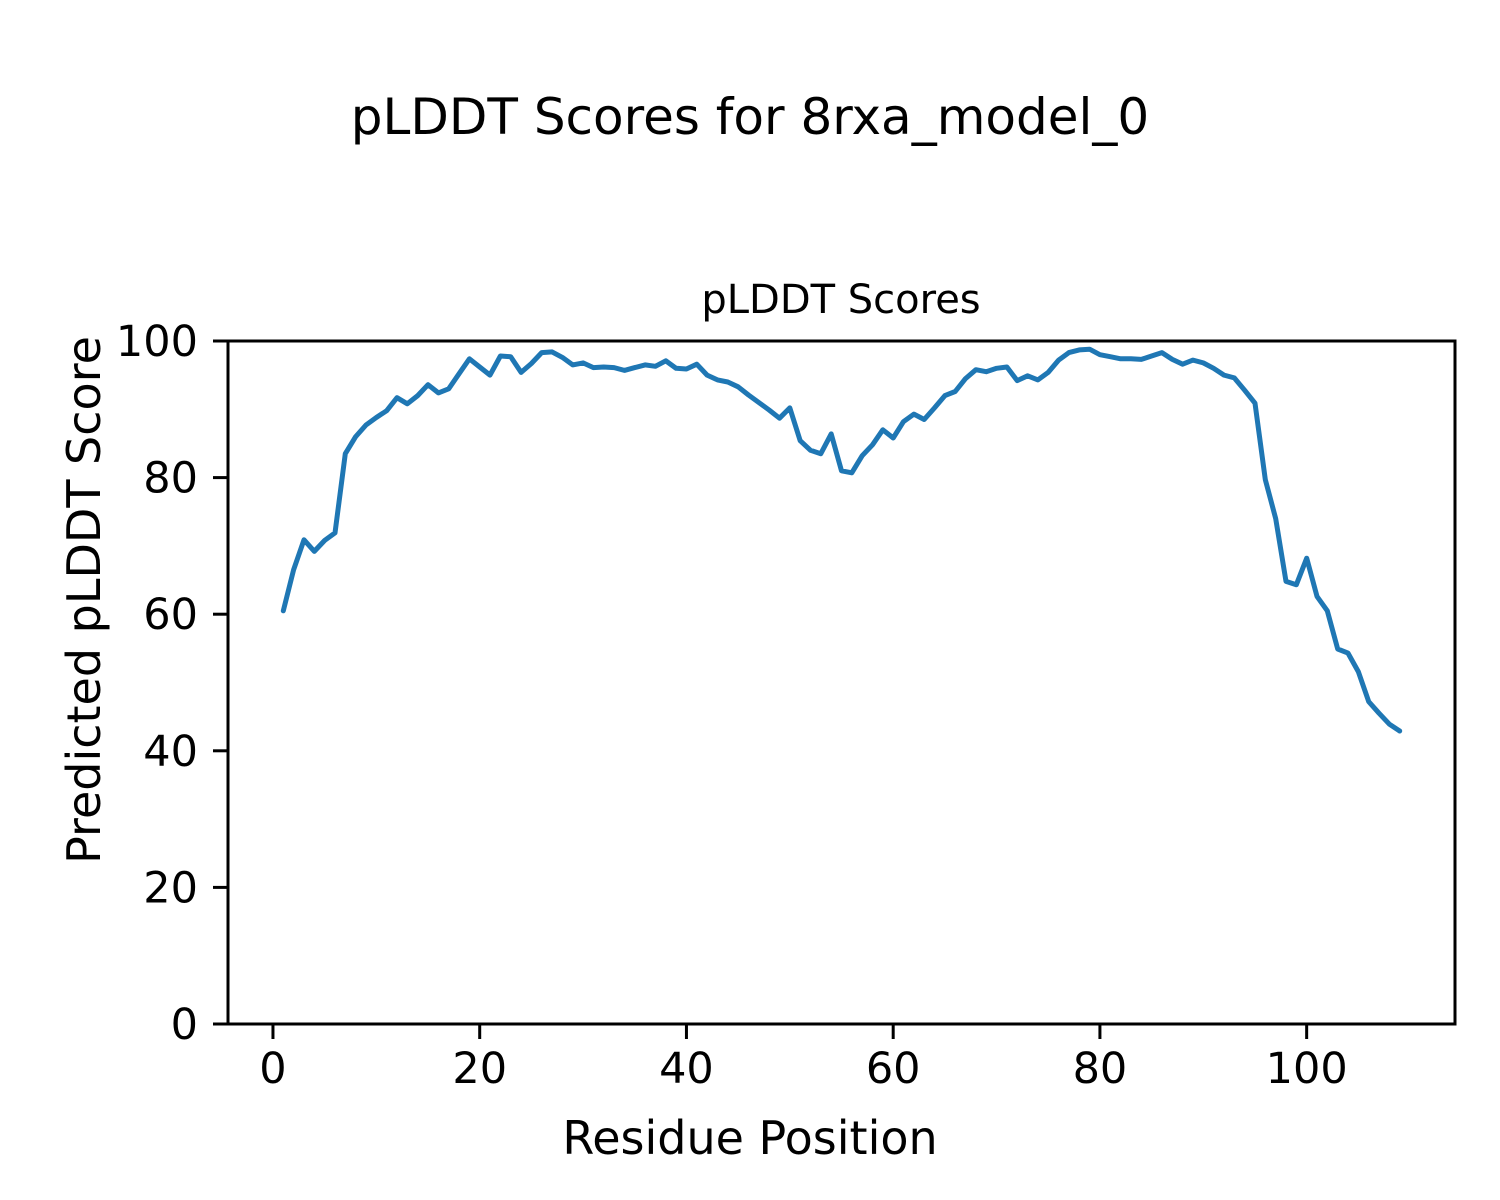 The height and width of the screenshot is (1200, 1500). What do you see at coordinates (170, 888) in the screenshot?
I see `y-tick-label: 20` at bounding box center [170, 888].